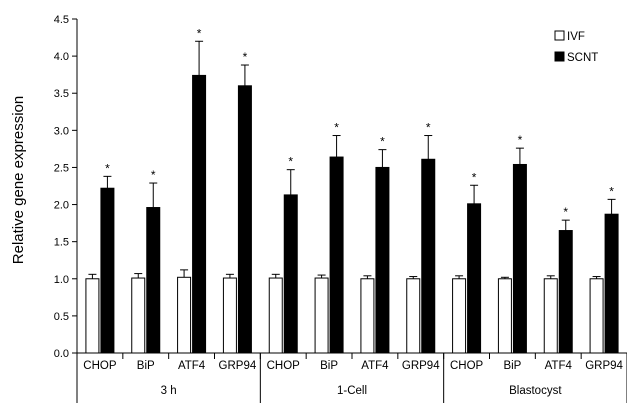 This screenshot has width=627, height=403. Describe the element at coordinates (61, 243) in the screenshot. I see `y-tick-label: 1.5` at that location.